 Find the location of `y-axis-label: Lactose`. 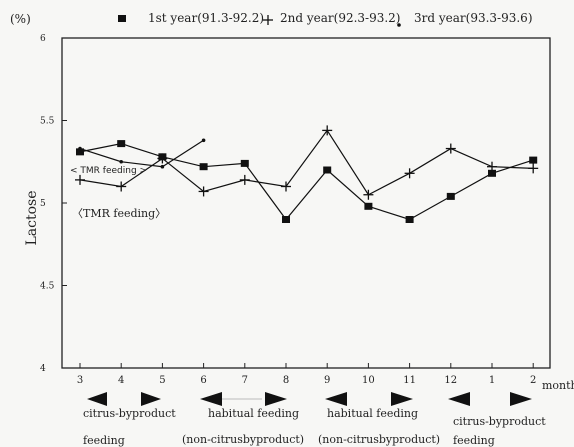

y-axis-label: Lactose is located at coordinates (32, 217).